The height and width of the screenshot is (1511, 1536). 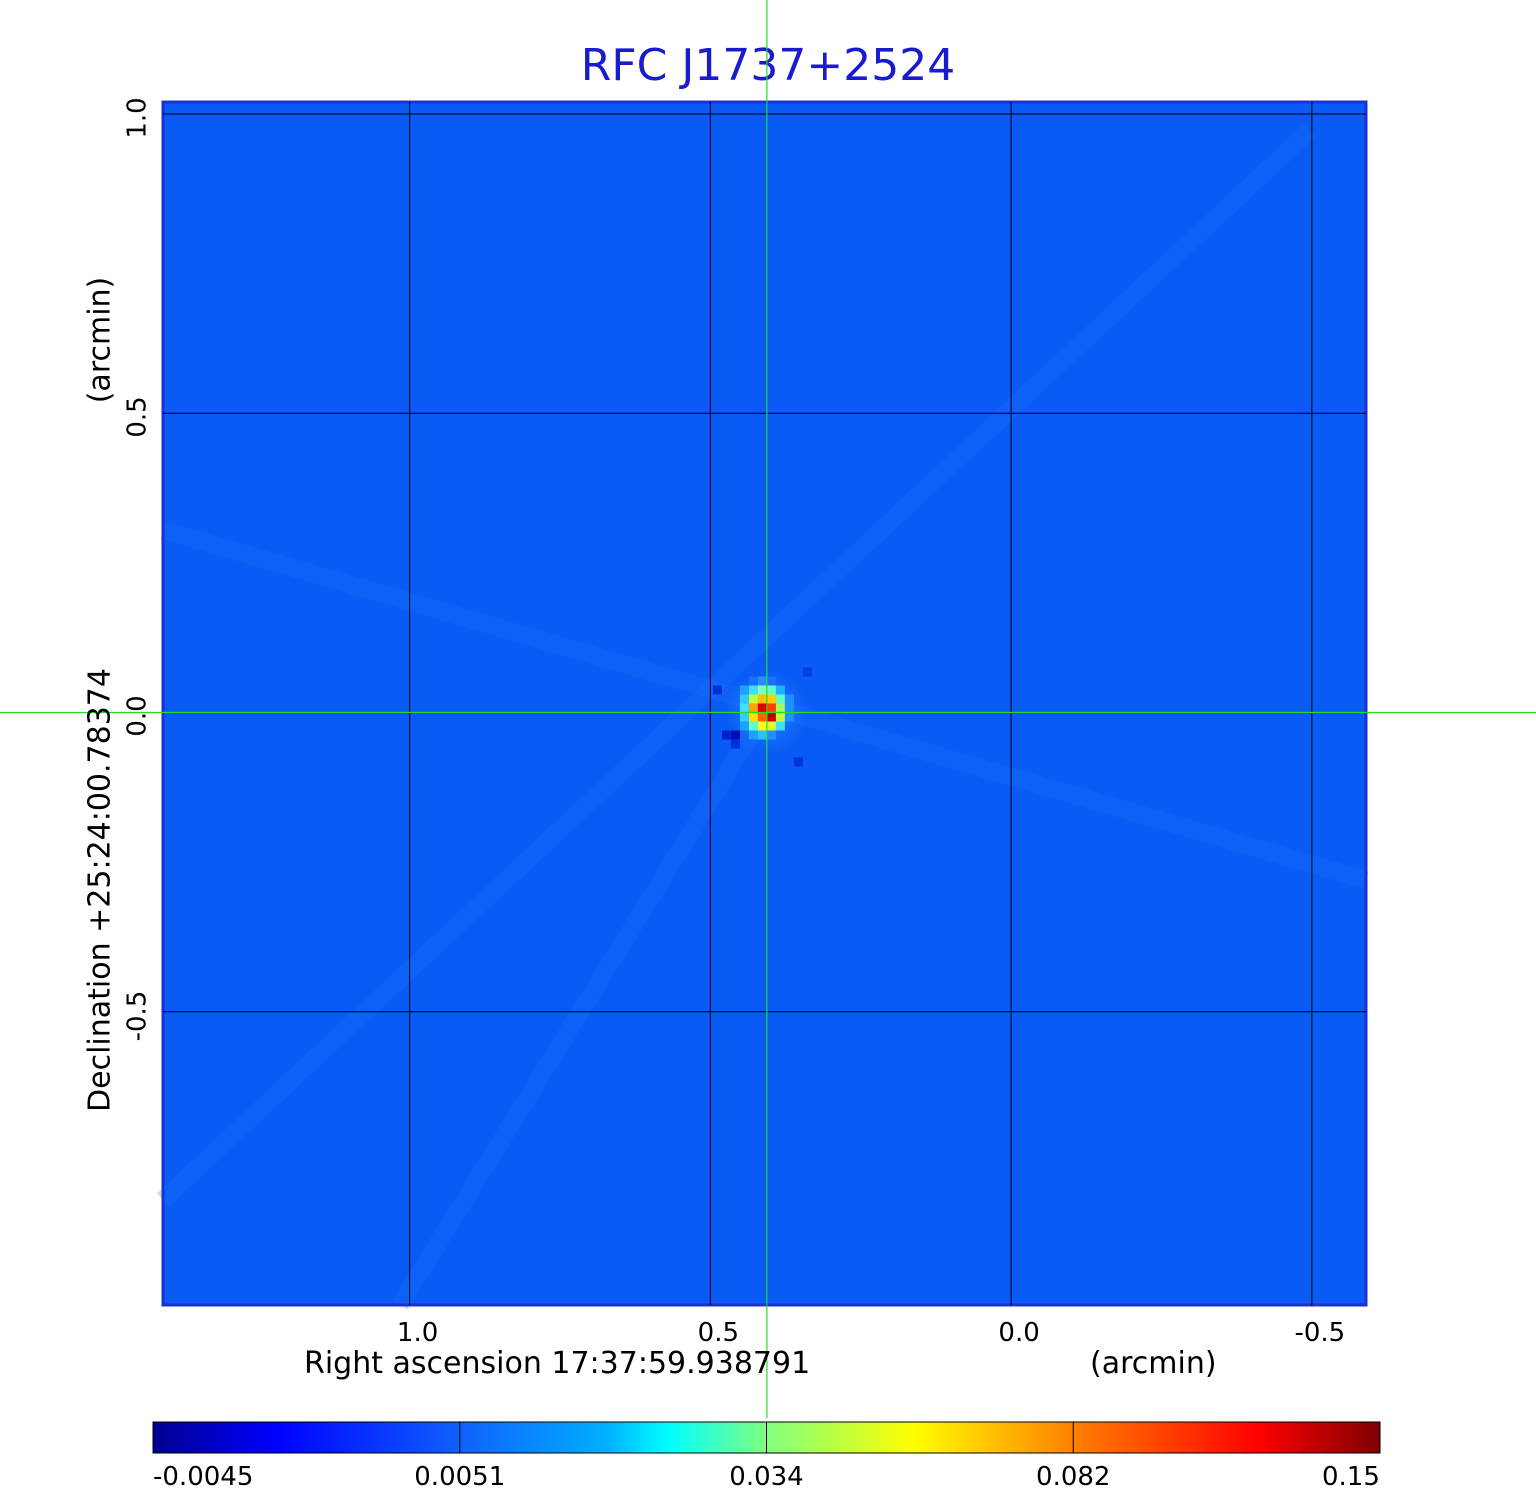 I want to click on y-tick-label: 1.0, so click(x=137, y=118).